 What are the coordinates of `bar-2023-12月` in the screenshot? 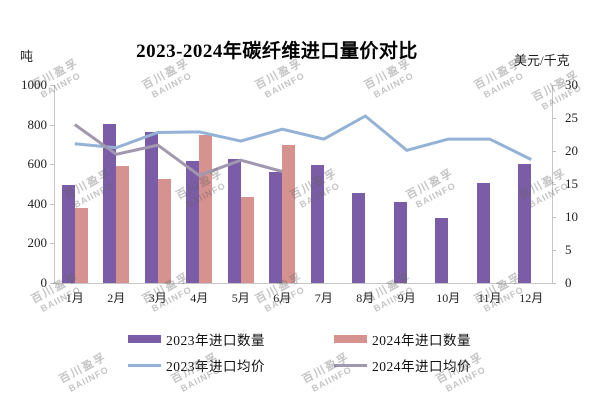 It's located at (525, 223).